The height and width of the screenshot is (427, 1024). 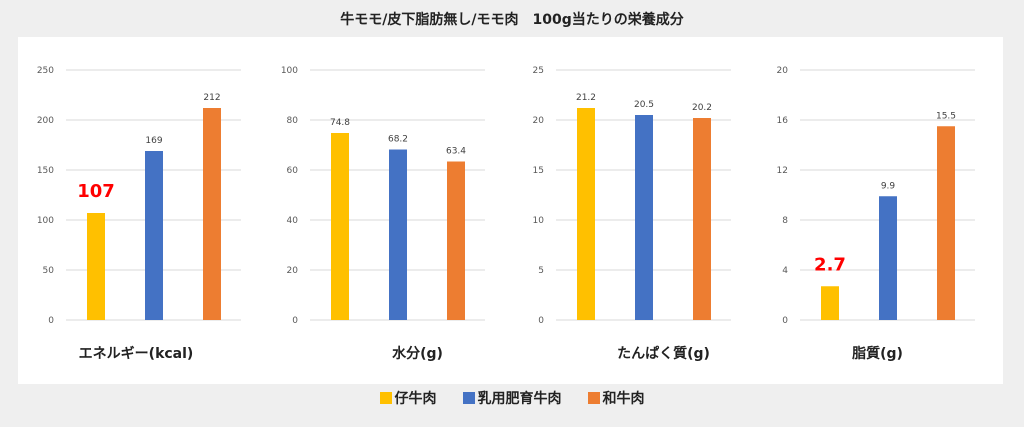 What do you see at coordinates (946, 116) in the screenshot?
I see `data-label: 15.5` at bounding box center [946, 116].